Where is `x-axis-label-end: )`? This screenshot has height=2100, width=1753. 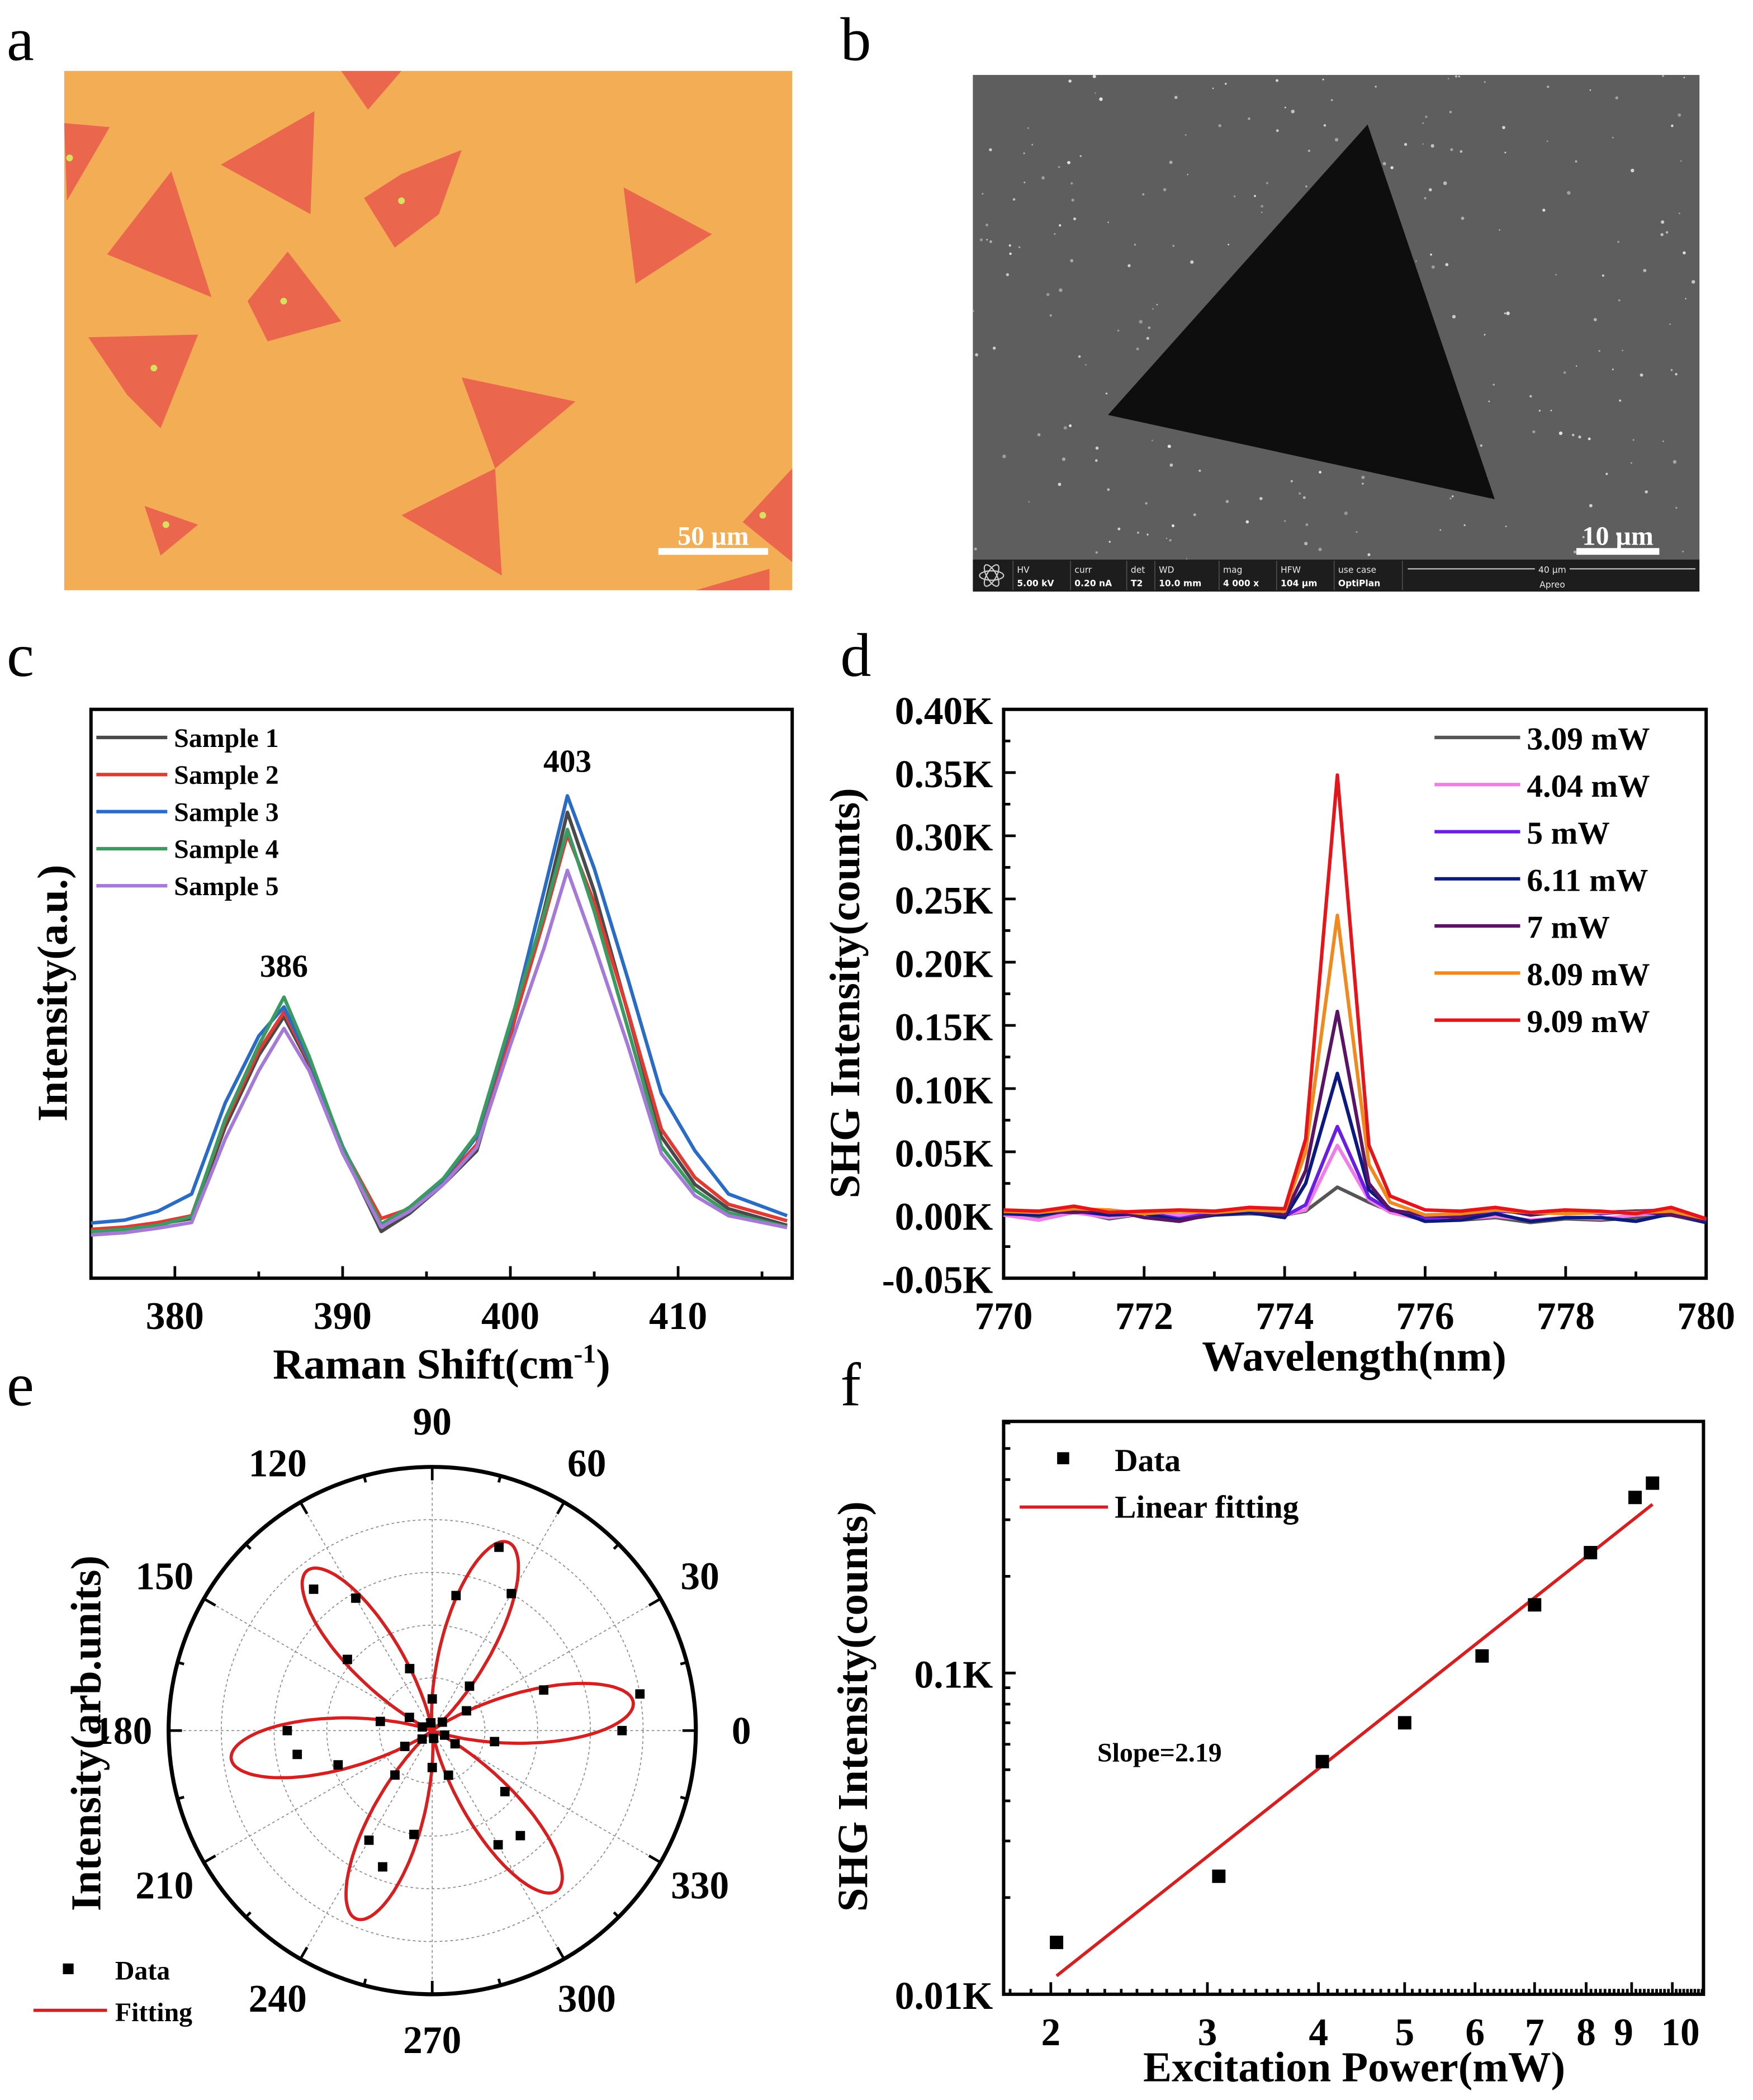
x-axis-label-end: ) is located at coordinates (603, 1364).